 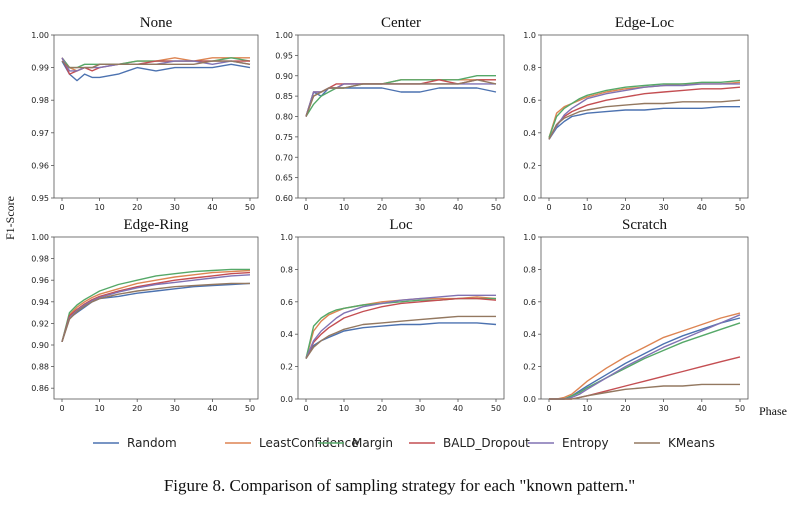 I want to click on legend-item-bald-dropout: BALD_Dropout, so click(x=469, y=443).